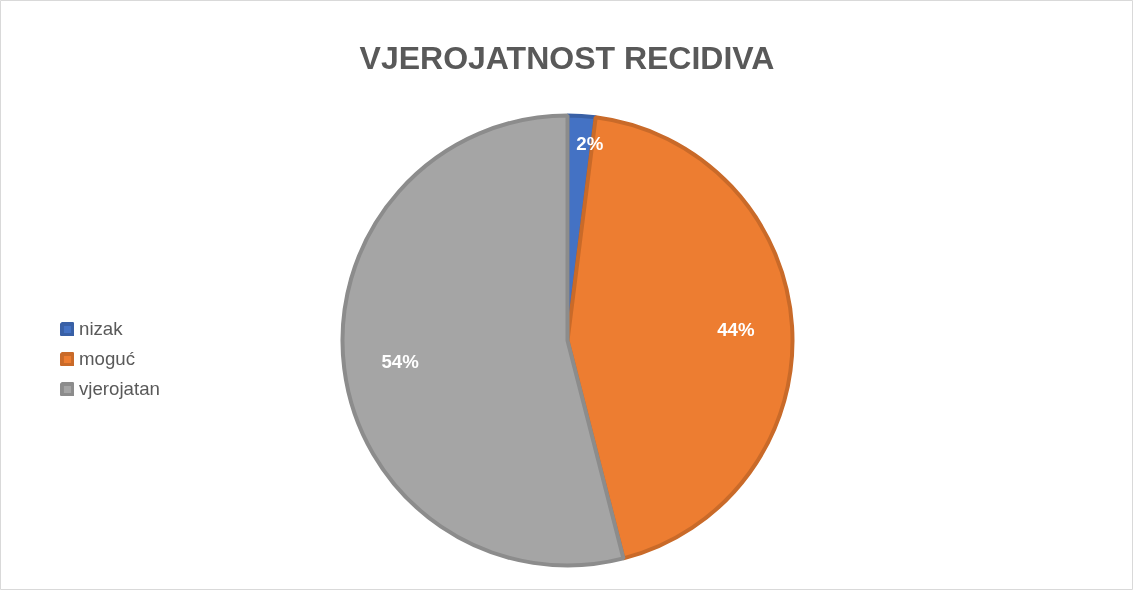  What do you see at coordinates (400, 362) in the screenshot?
I see `data-label: 54%` at bounding box center [400, 362].